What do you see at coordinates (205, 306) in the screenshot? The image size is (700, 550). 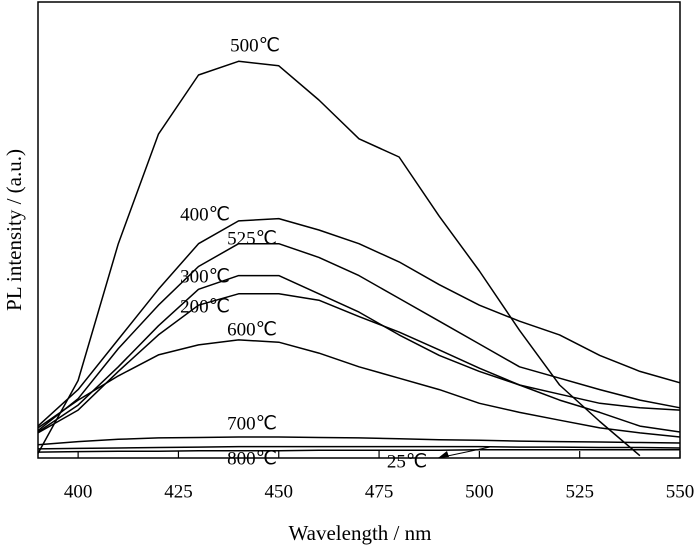 I see `series-label: 200℃` at bounding box center [205, 306].